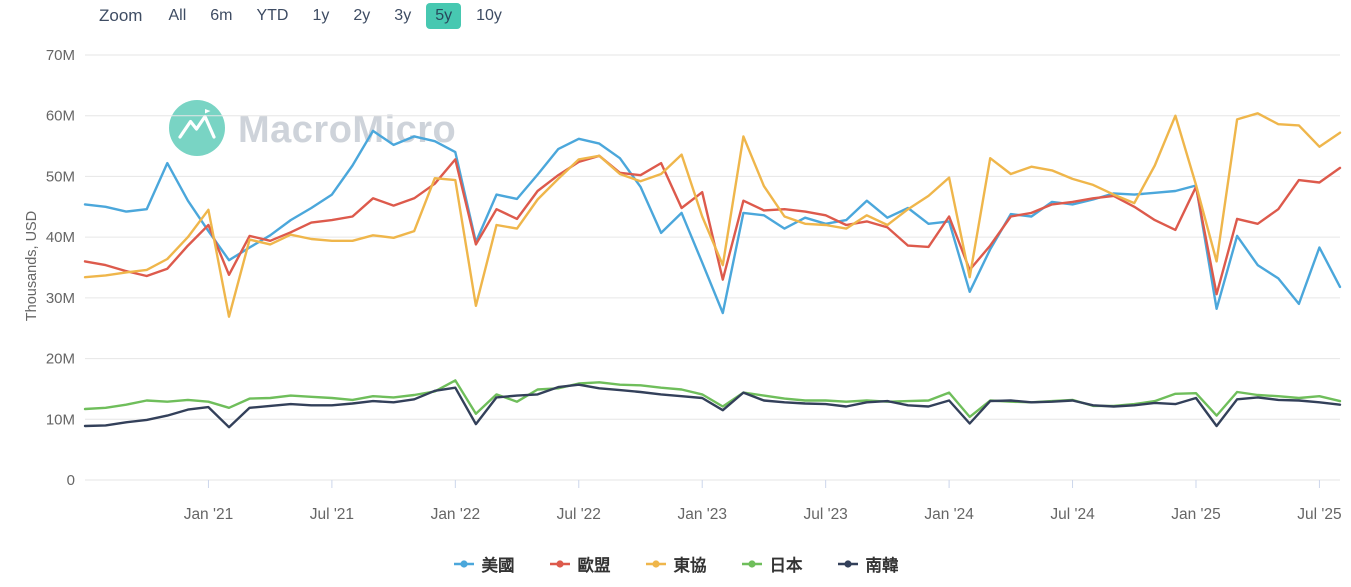 This screenshot has width=1351, height=587. What do you see at coordinates (361, 16) in the screenshot?
I see `zoom-button-2y: 2y` at bounding box center [361, 16].